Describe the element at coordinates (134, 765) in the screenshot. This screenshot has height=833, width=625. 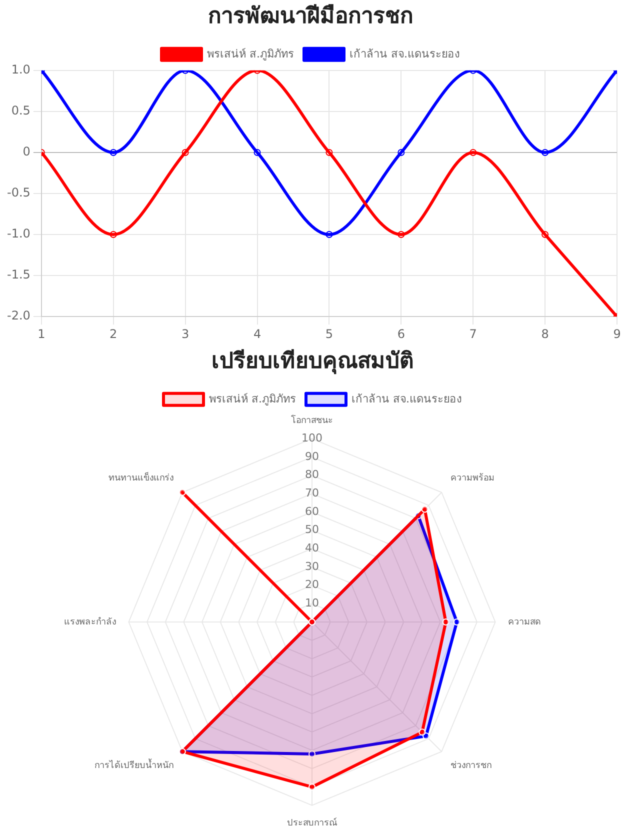
I see `spoke-label: การได้เปรียบน้ำหนัก` at that location.